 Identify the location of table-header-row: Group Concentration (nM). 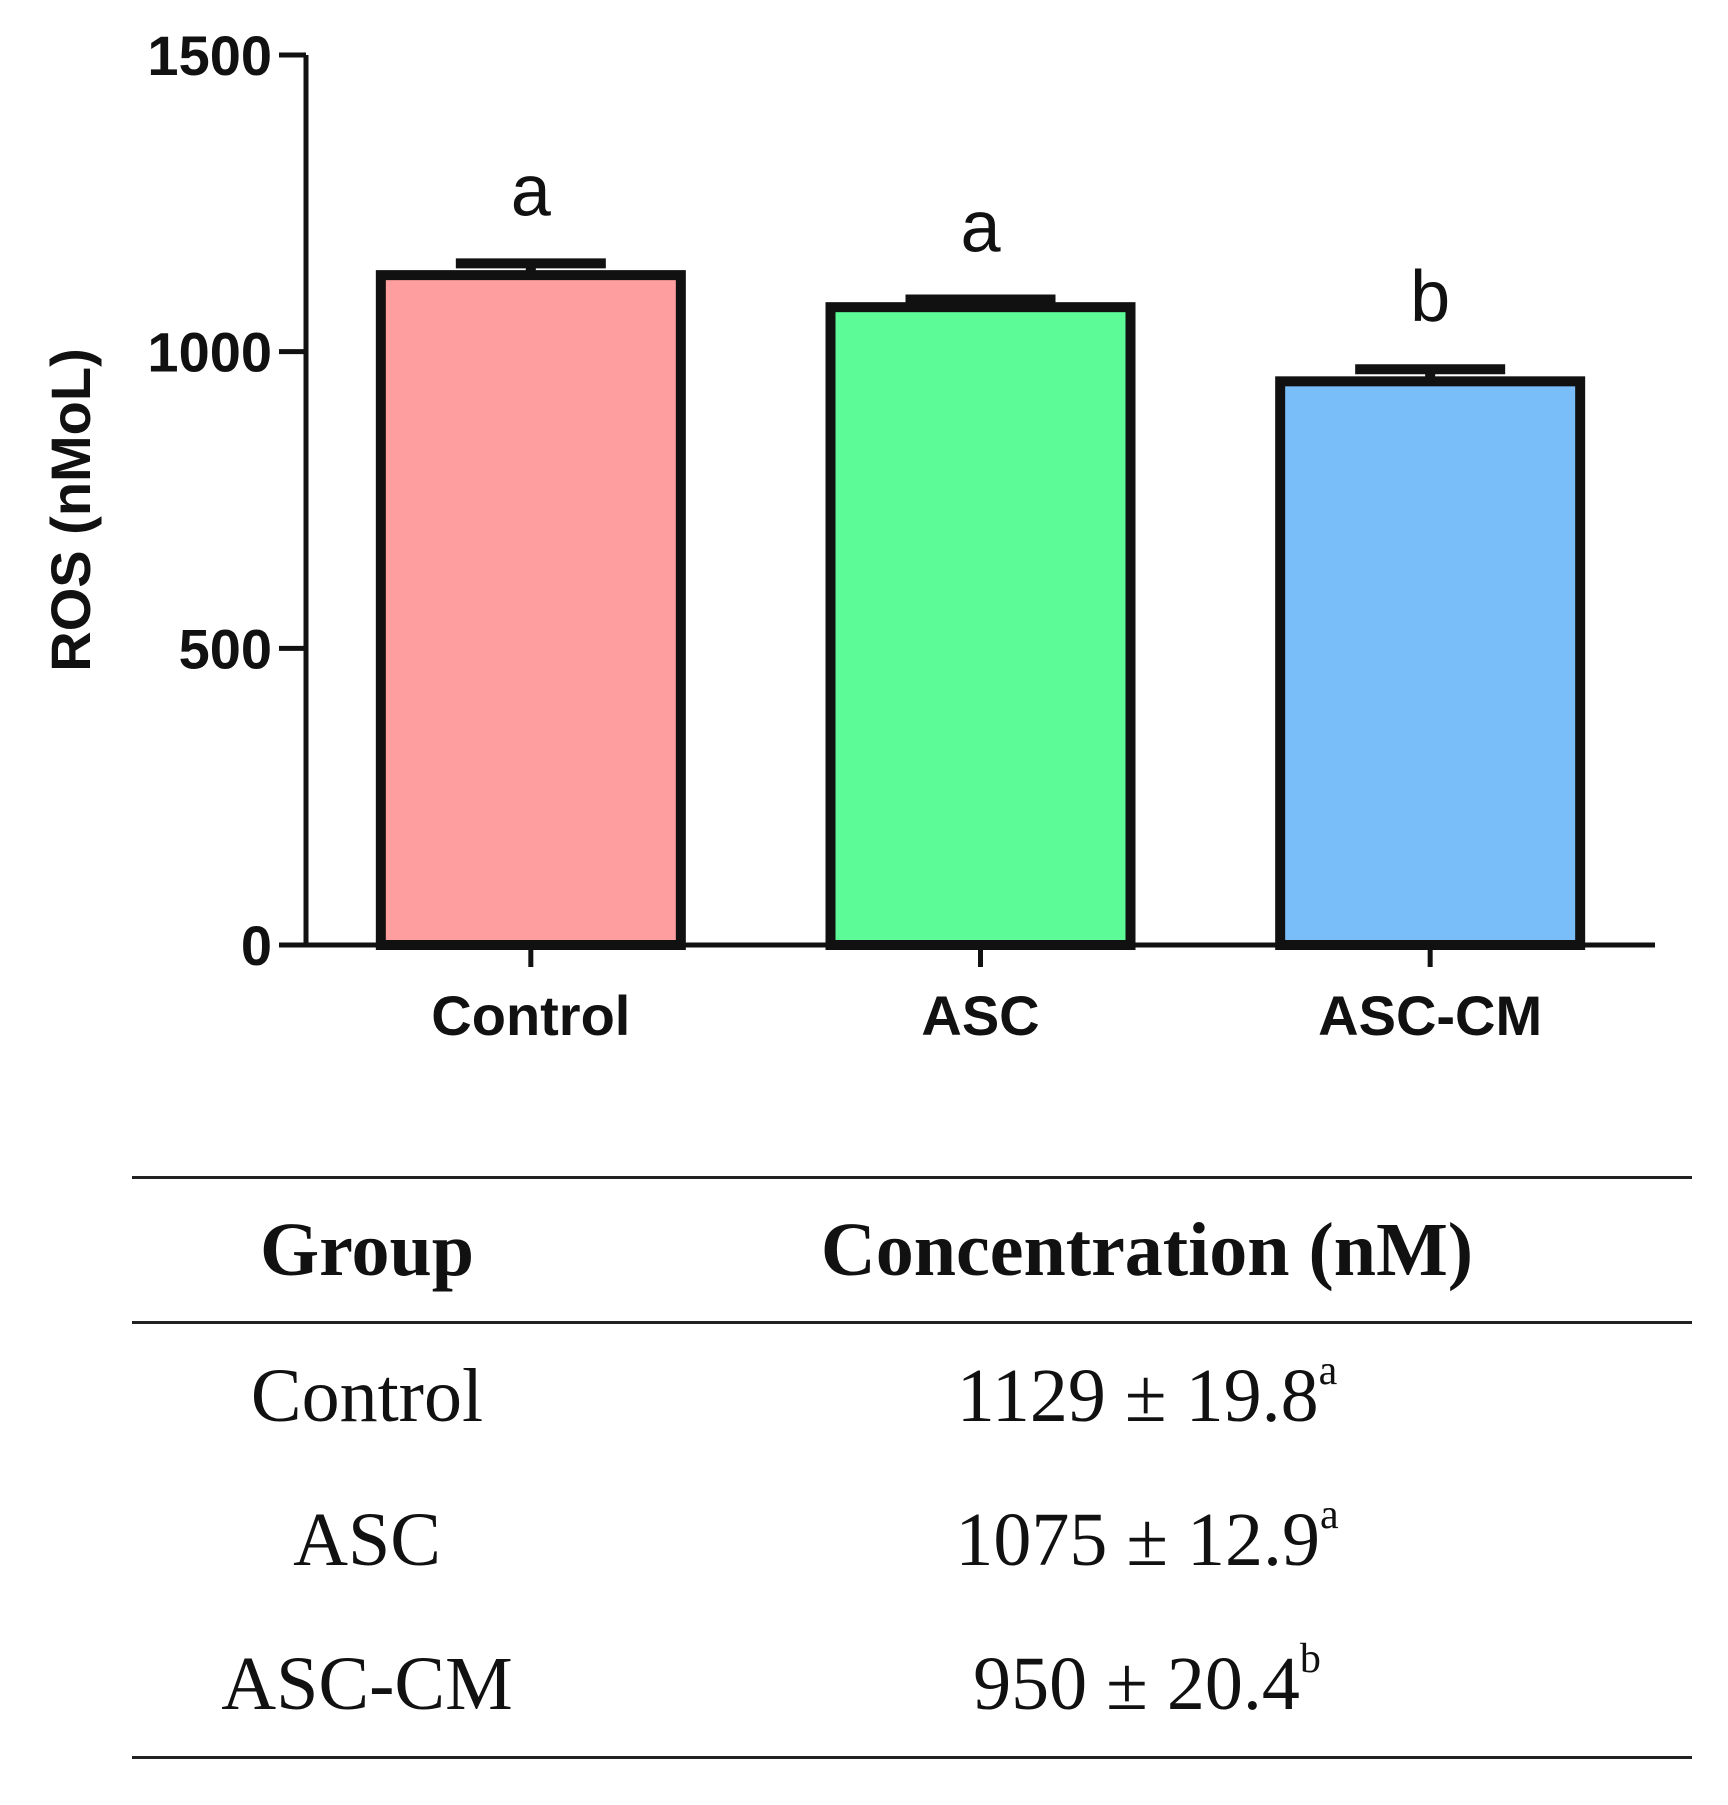
(912, 1250).